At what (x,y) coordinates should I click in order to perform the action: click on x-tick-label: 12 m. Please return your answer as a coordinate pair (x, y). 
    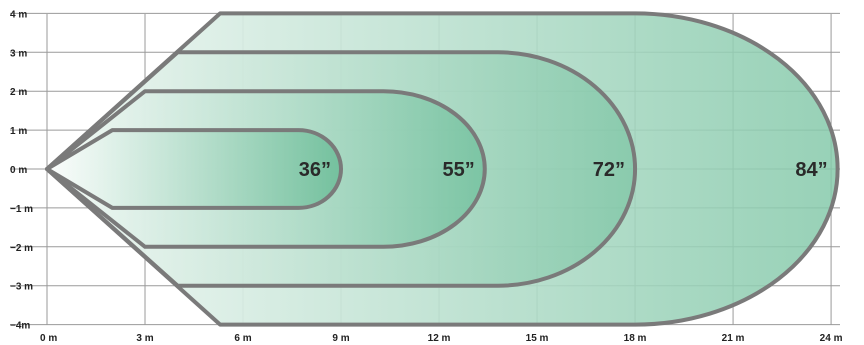
    Looking at the image, I should click on (439, 338).